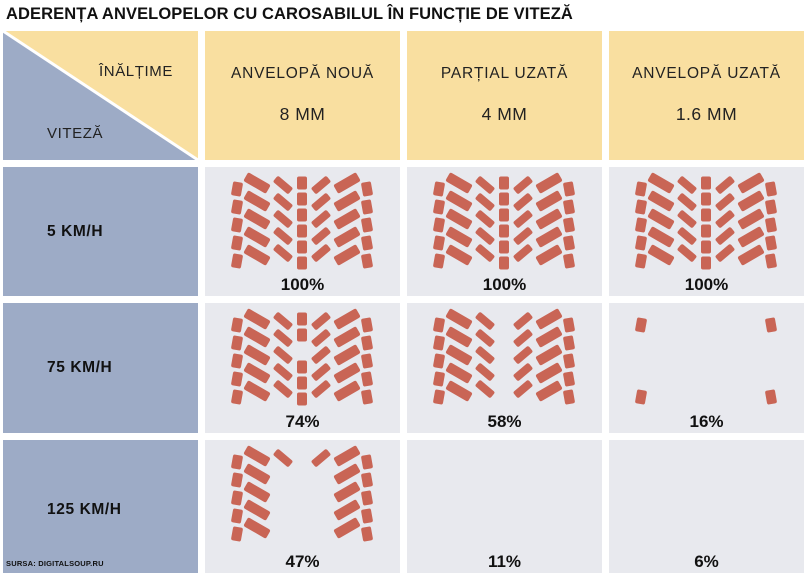 Image resolution: width=807 pixels, height=576 pixels. Describe the element at coordinates (55, 563) in the screenshot. I see `source-credit: SURSA: DIGITALSOUP.RU` at that location.